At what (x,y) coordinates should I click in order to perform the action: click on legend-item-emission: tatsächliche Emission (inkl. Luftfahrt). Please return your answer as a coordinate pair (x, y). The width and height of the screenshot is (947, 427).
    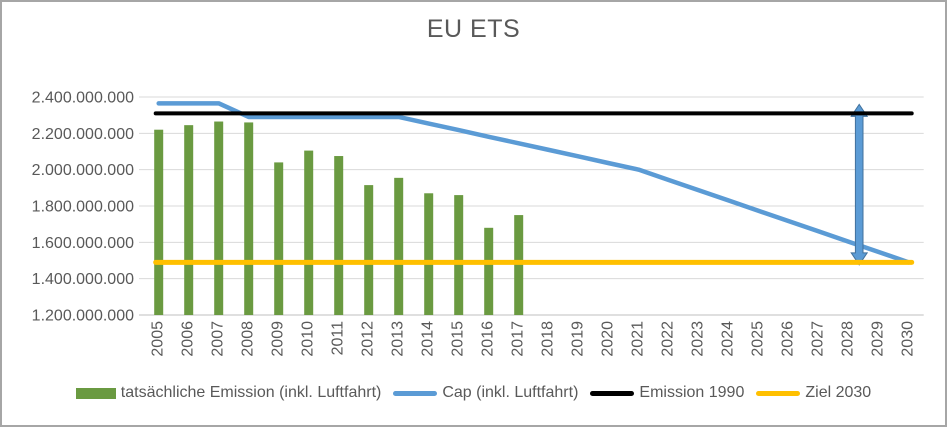
    Looking at the image, I should click on (228, 393).